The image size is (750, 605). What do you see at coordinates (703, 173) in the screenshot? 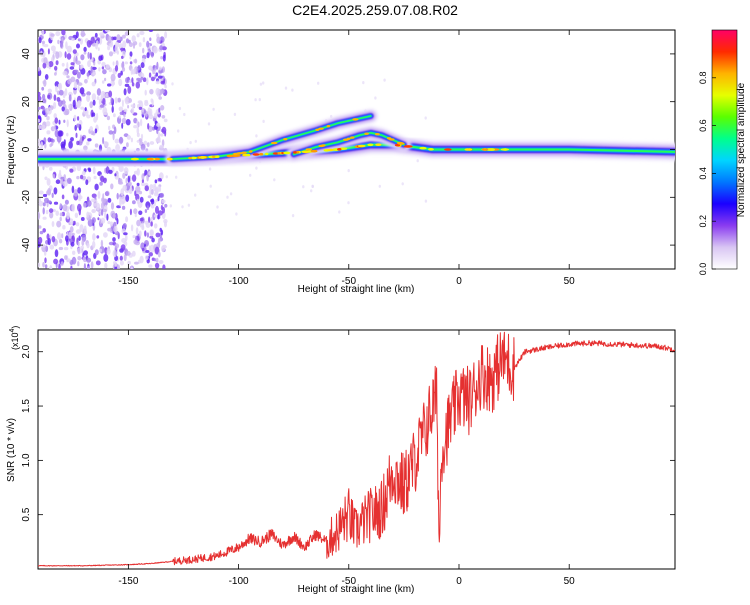
I see `colorbar-tick-label: 0.4` at bounding box center [703, 173].